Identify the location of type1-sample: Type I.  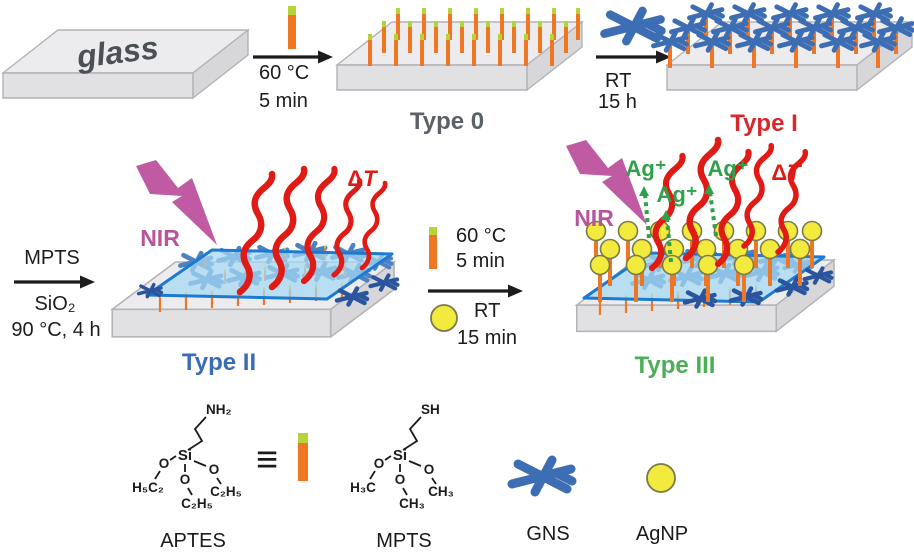
(783, 71).